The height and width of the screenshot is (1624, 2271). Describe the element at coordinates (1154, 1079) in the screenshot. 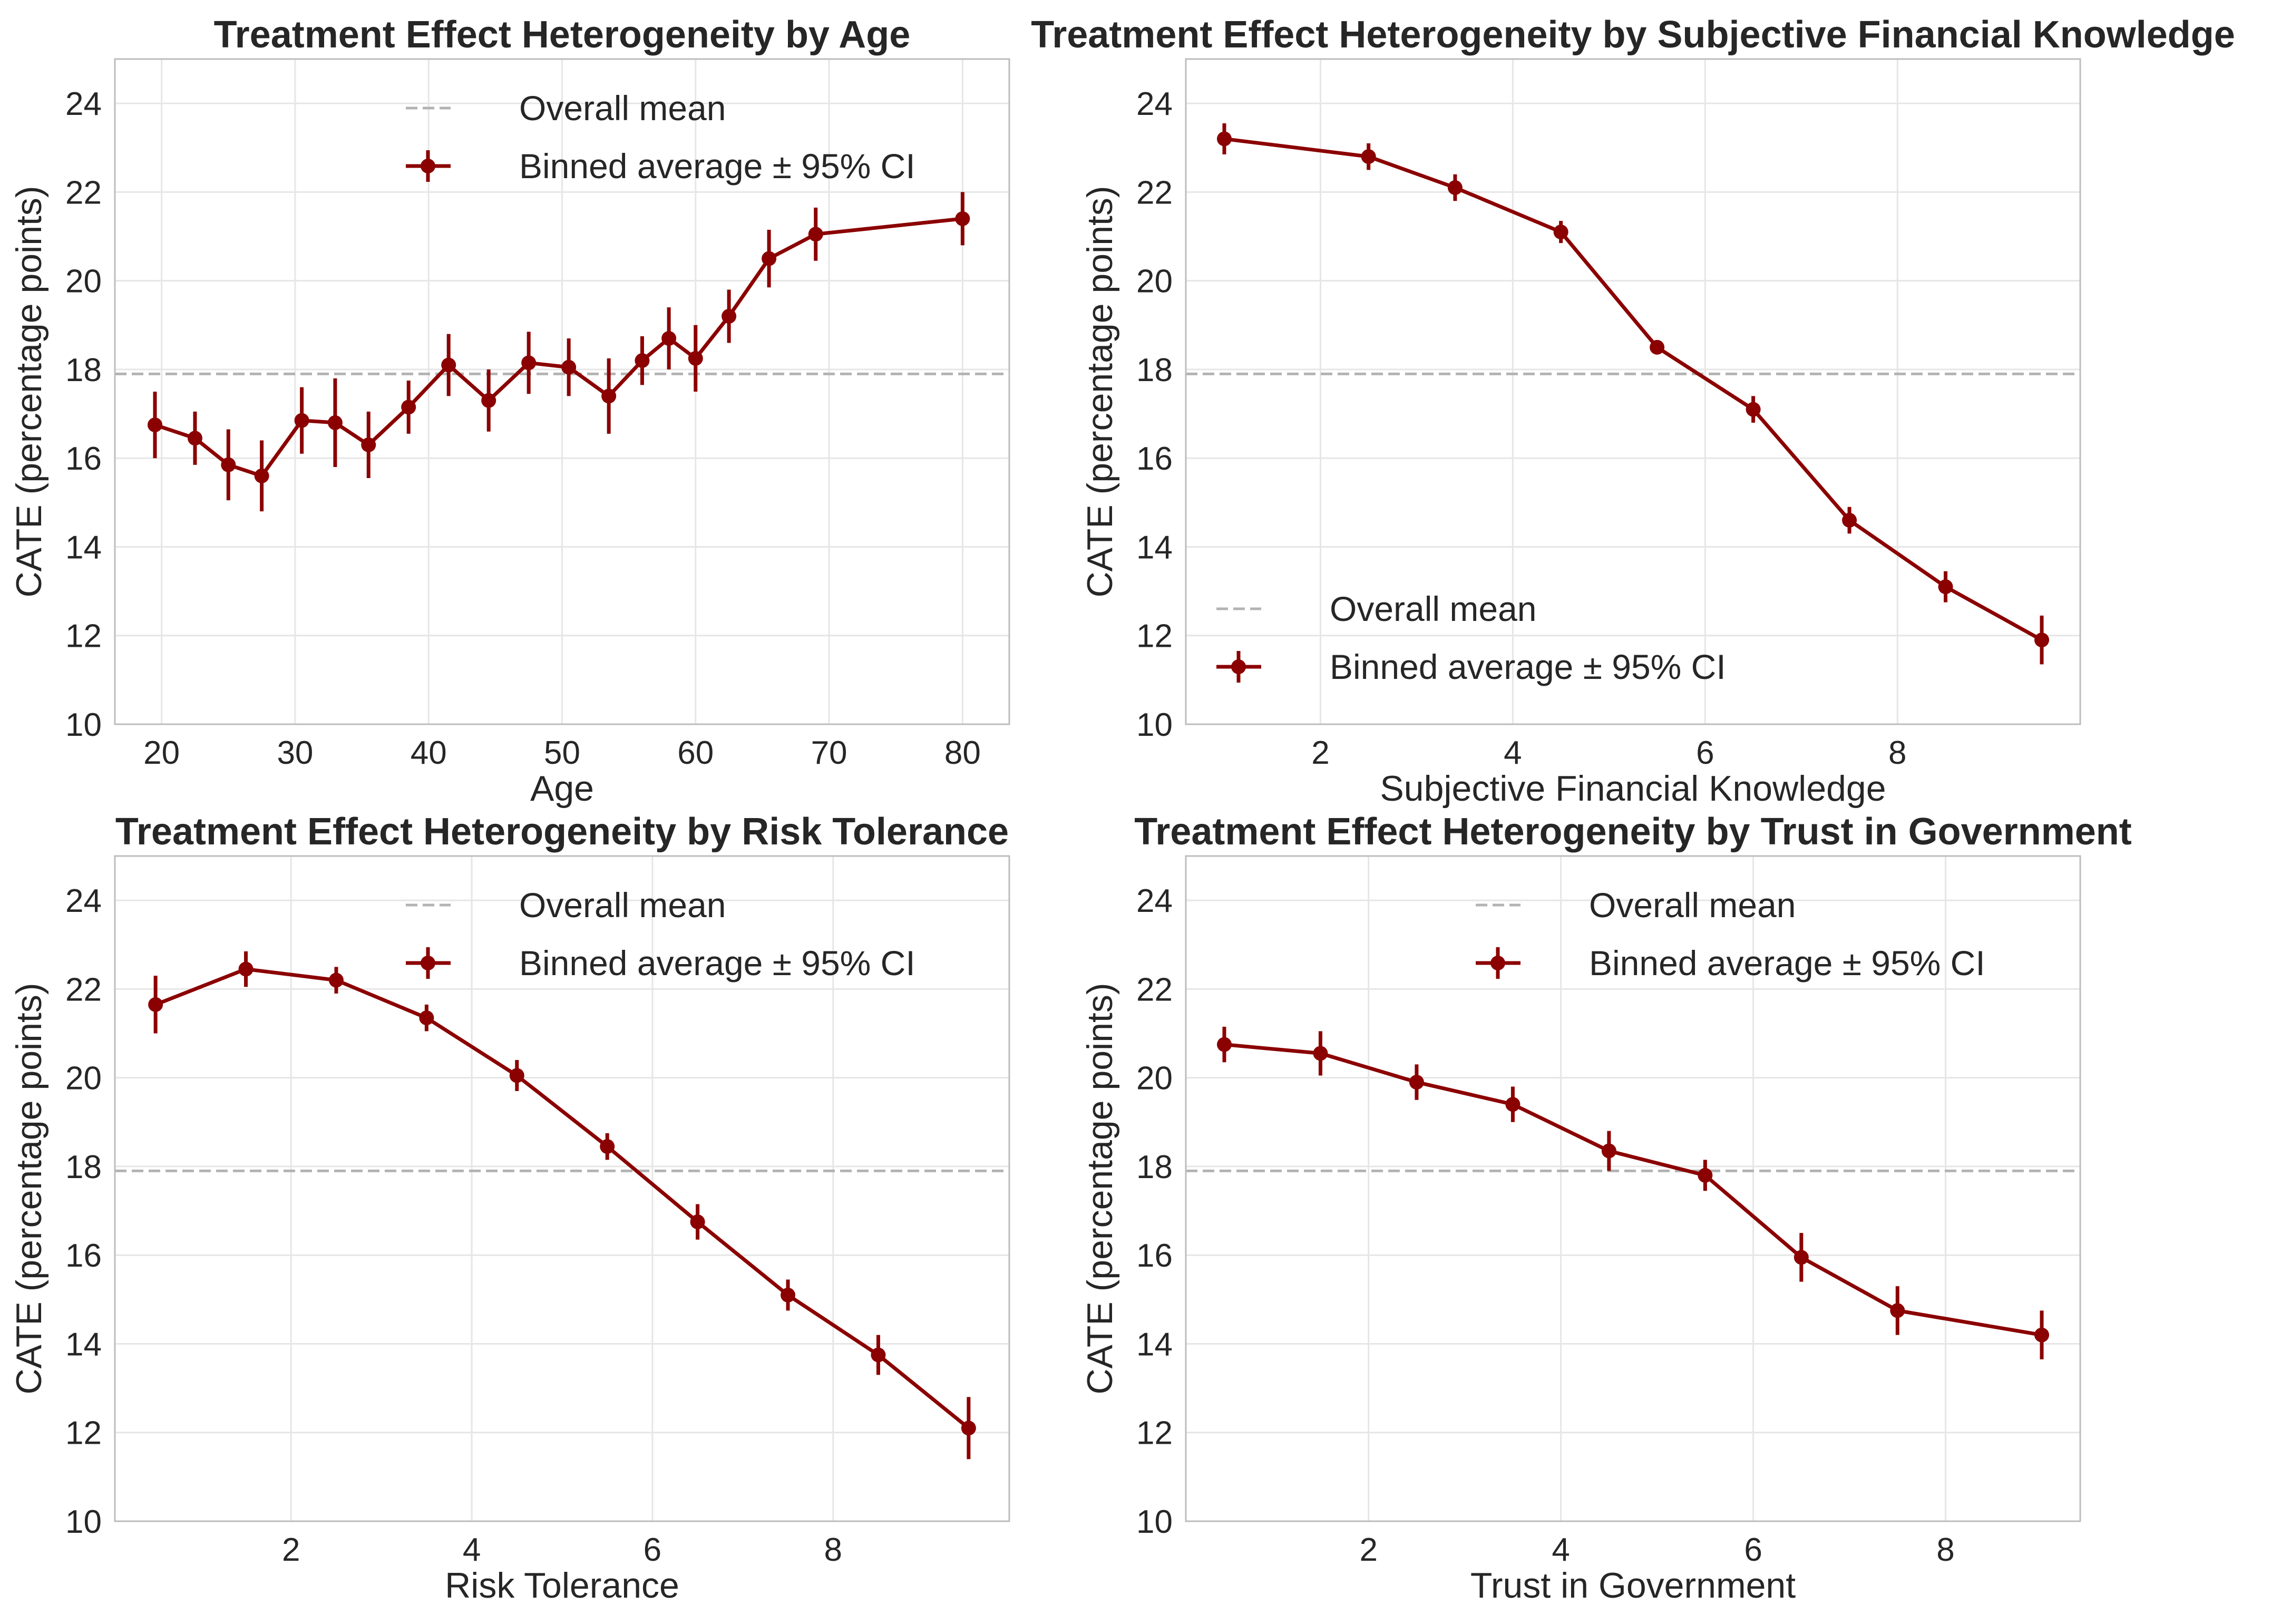

I see `y-tick-label: 20` at that location.